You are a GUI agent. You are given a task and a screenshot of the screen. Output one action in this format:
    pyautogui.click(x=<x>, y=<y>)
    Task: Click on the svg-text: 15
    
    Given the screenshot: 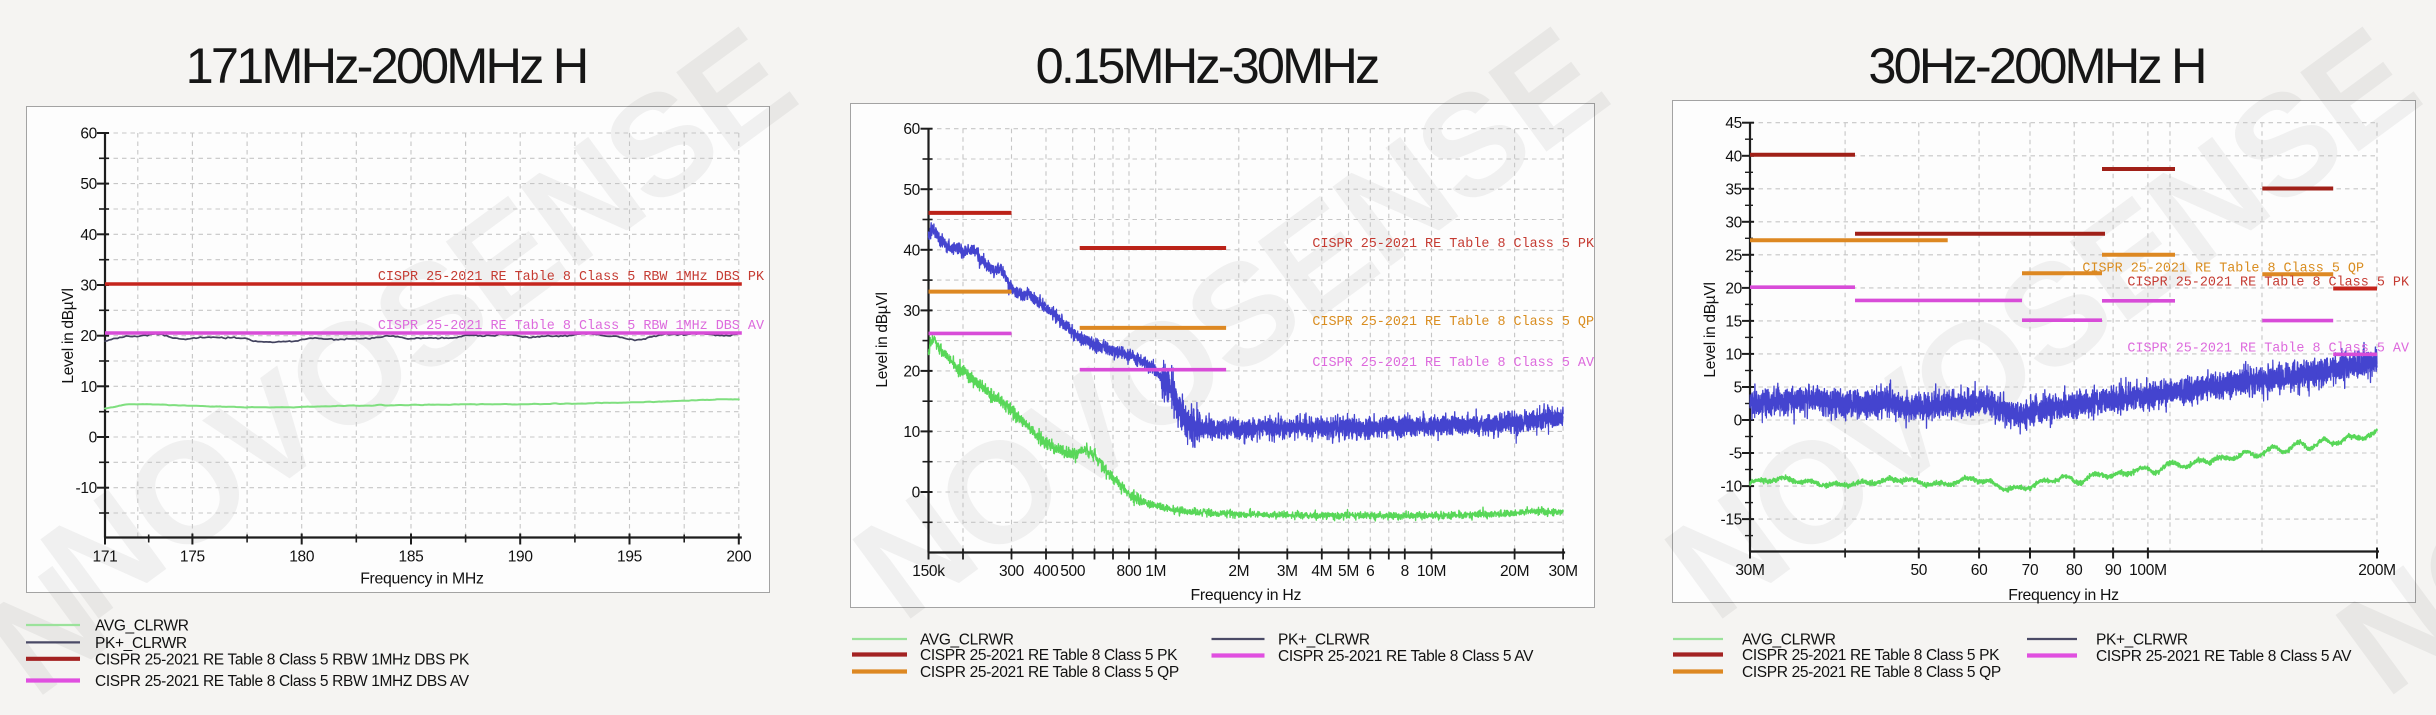 What is the action you would take?
    pyautogui.click(x=1733, y=321)
    